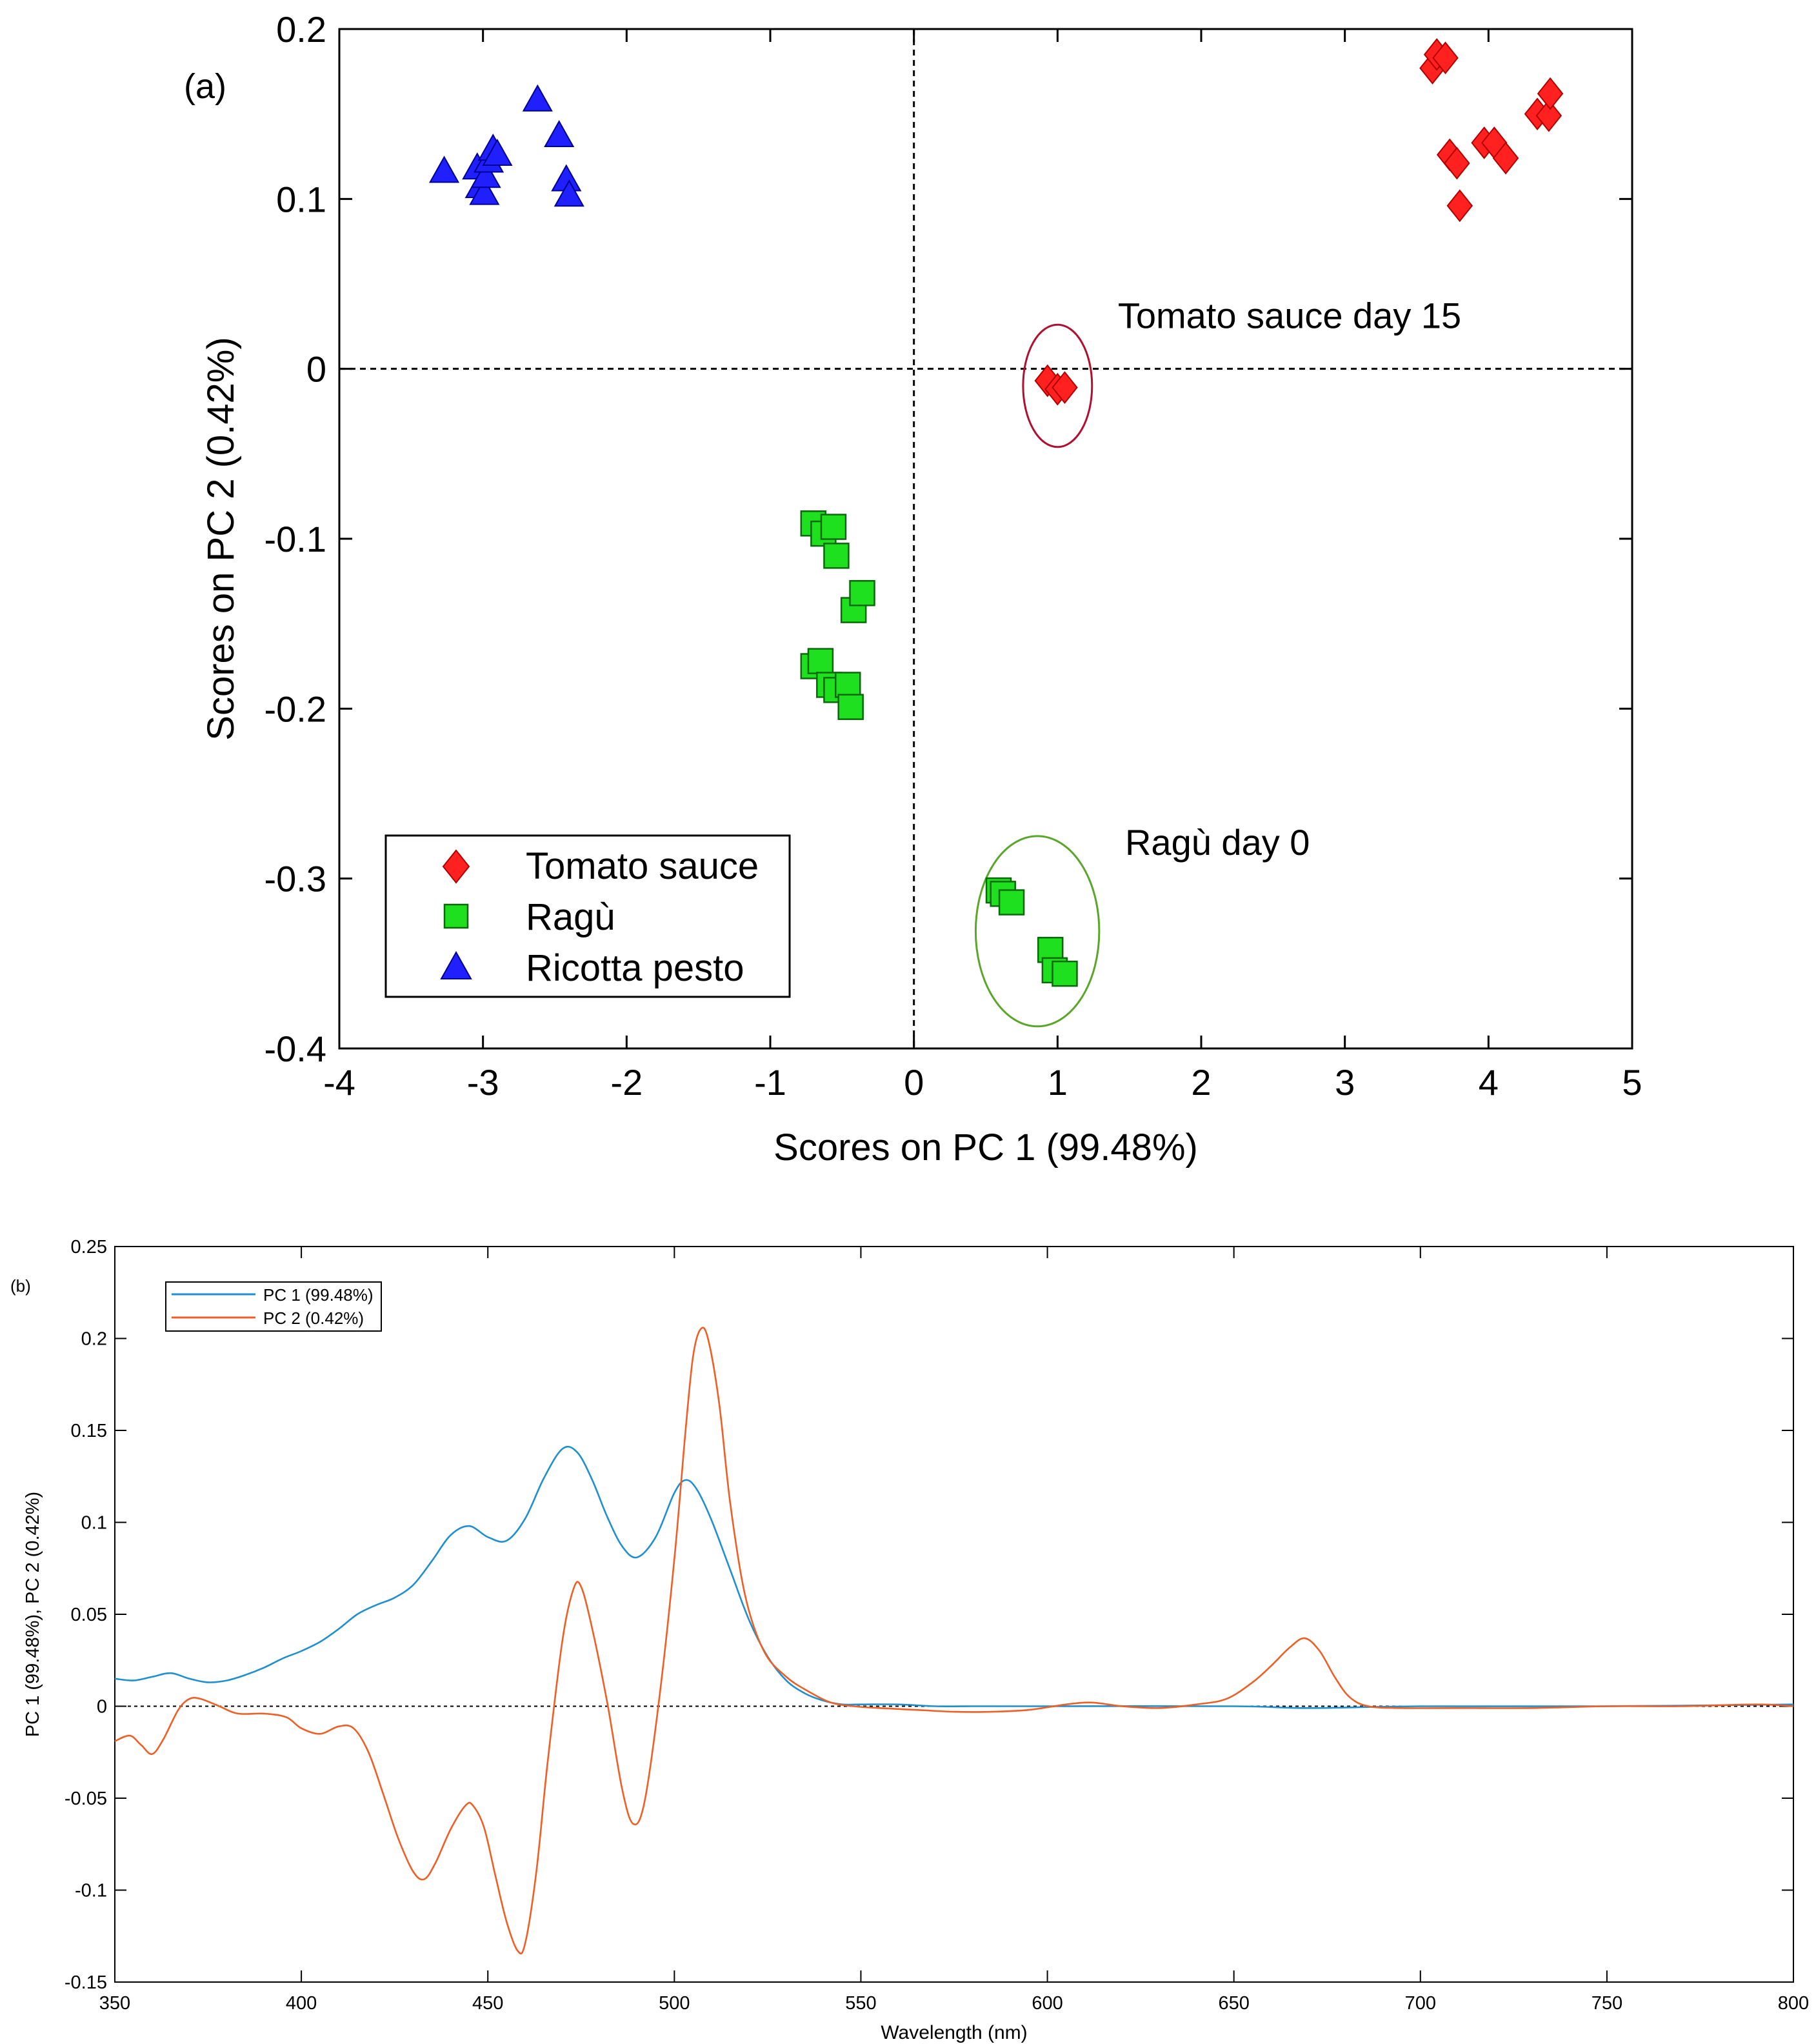 This screenshot has height=2044, width=1816. I want to click on y-tick-label: -0.3, so click(296, 879).